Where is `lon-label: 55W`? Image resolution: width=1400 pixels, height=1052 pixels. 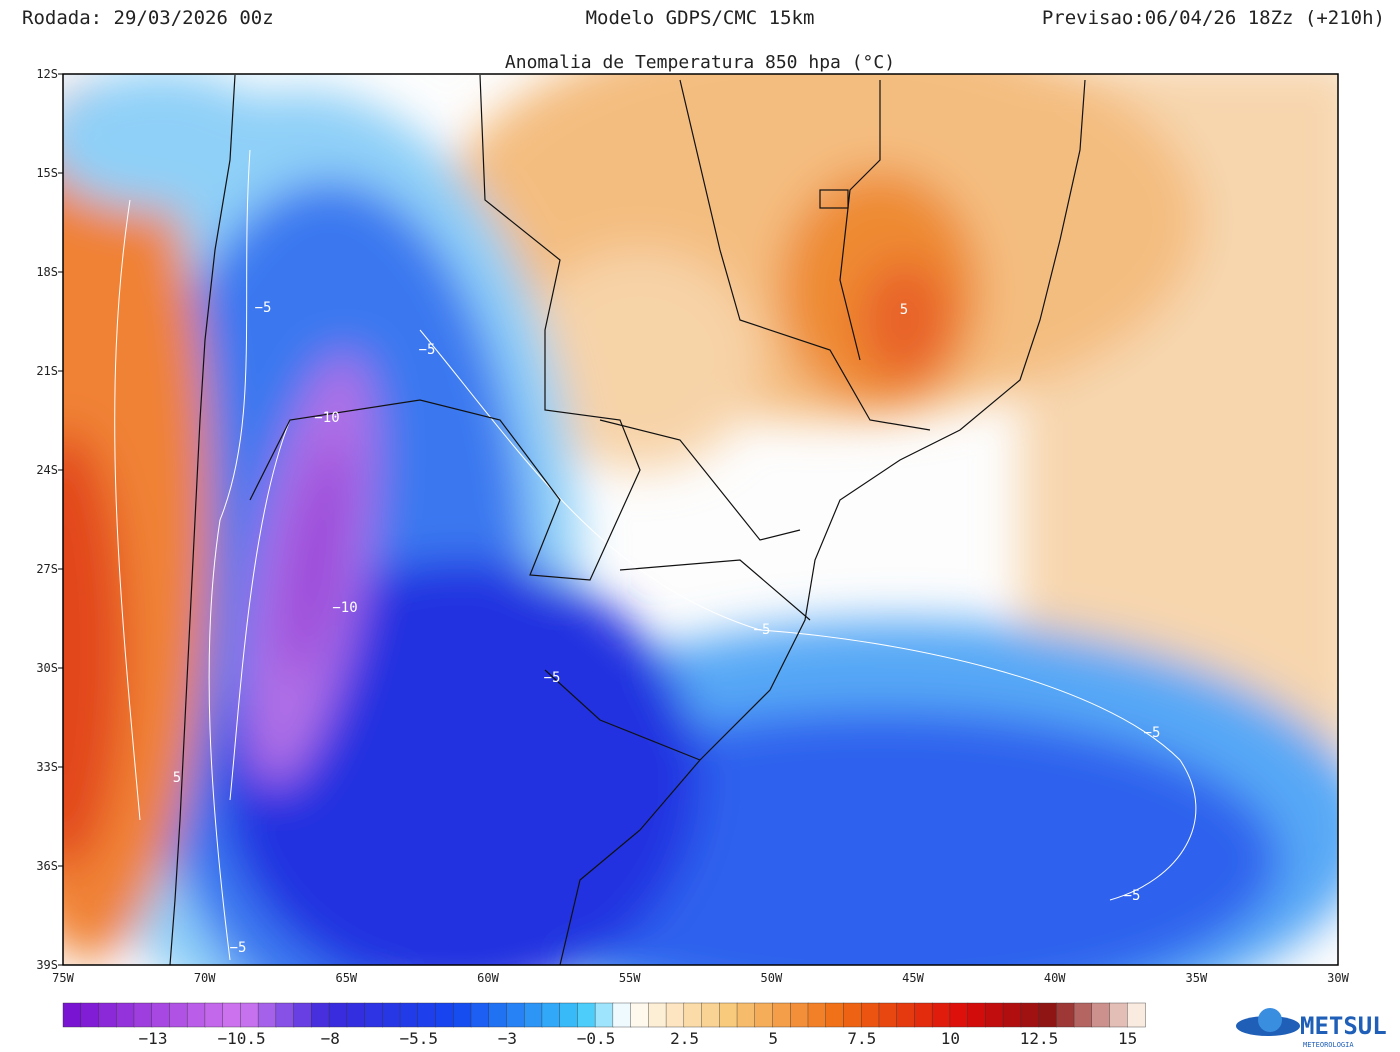
lon-label: 55W is located at coordinates (630, 978).